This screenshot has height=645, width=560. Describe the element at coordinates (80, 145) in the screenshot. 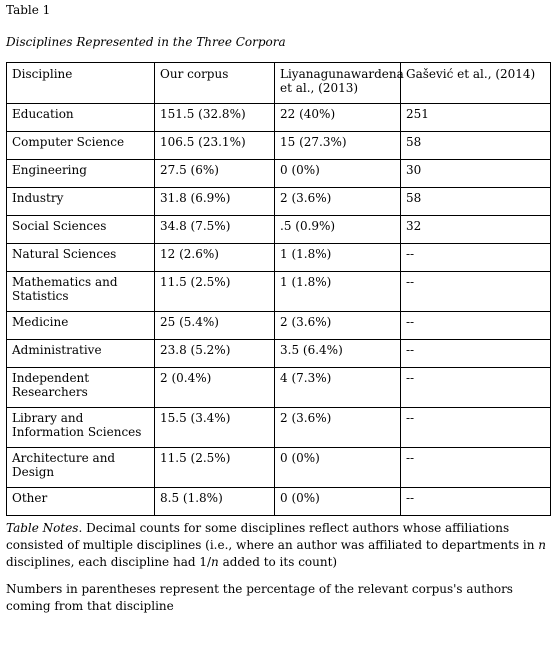

I see `cell-discipline: Computer Science` at that location.